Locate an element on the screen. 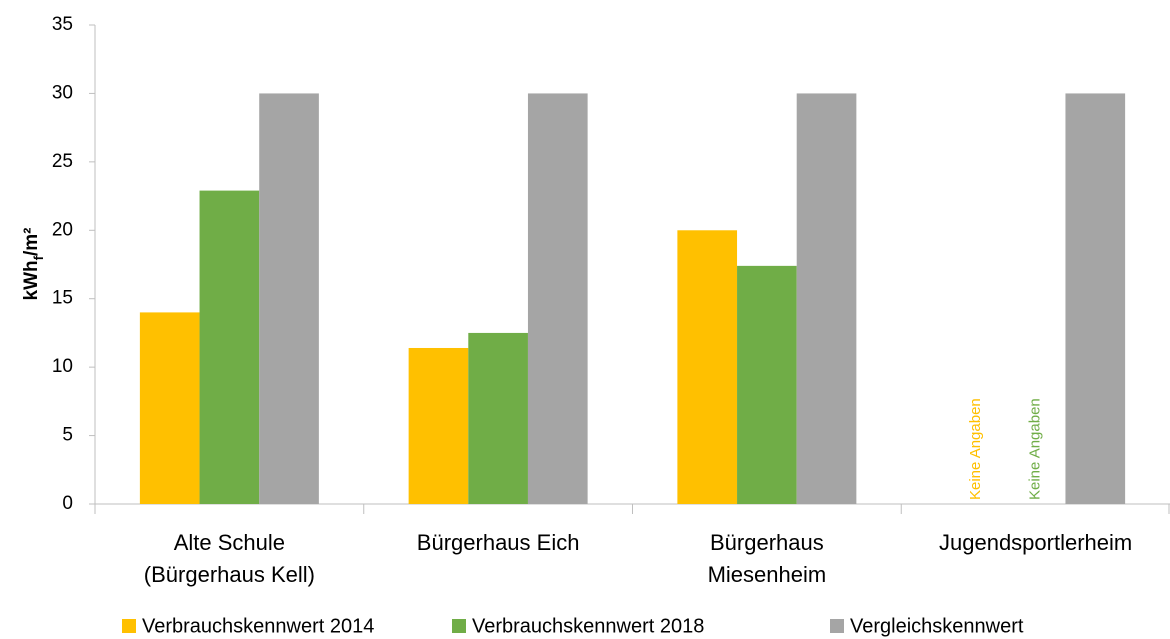 Image resolution: width=1170 pixels, height=639 pixels. x-tick-label: Bürgerhaus Eich is located at coordinates (498, 542).